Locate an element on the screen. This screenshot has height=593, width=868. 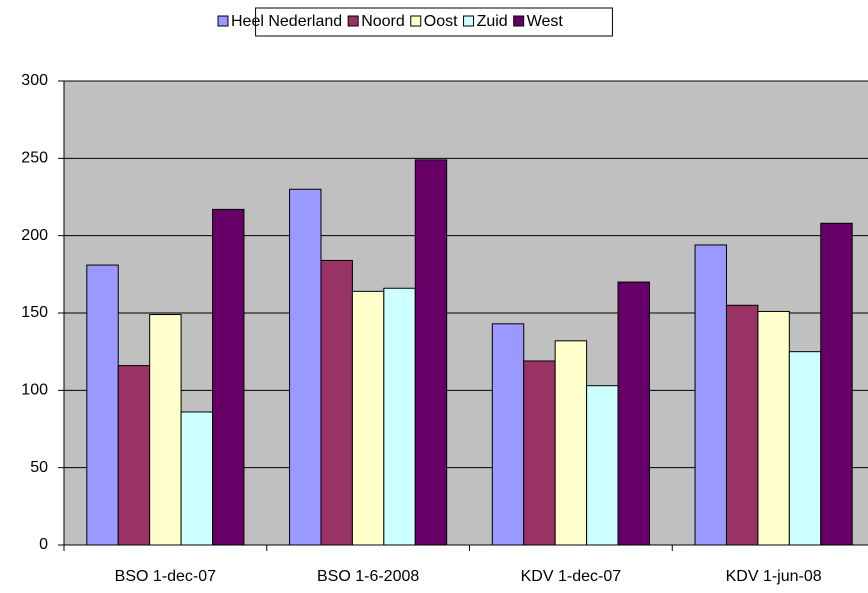
legend-label: Zuid is located at coordinates (492, 21).